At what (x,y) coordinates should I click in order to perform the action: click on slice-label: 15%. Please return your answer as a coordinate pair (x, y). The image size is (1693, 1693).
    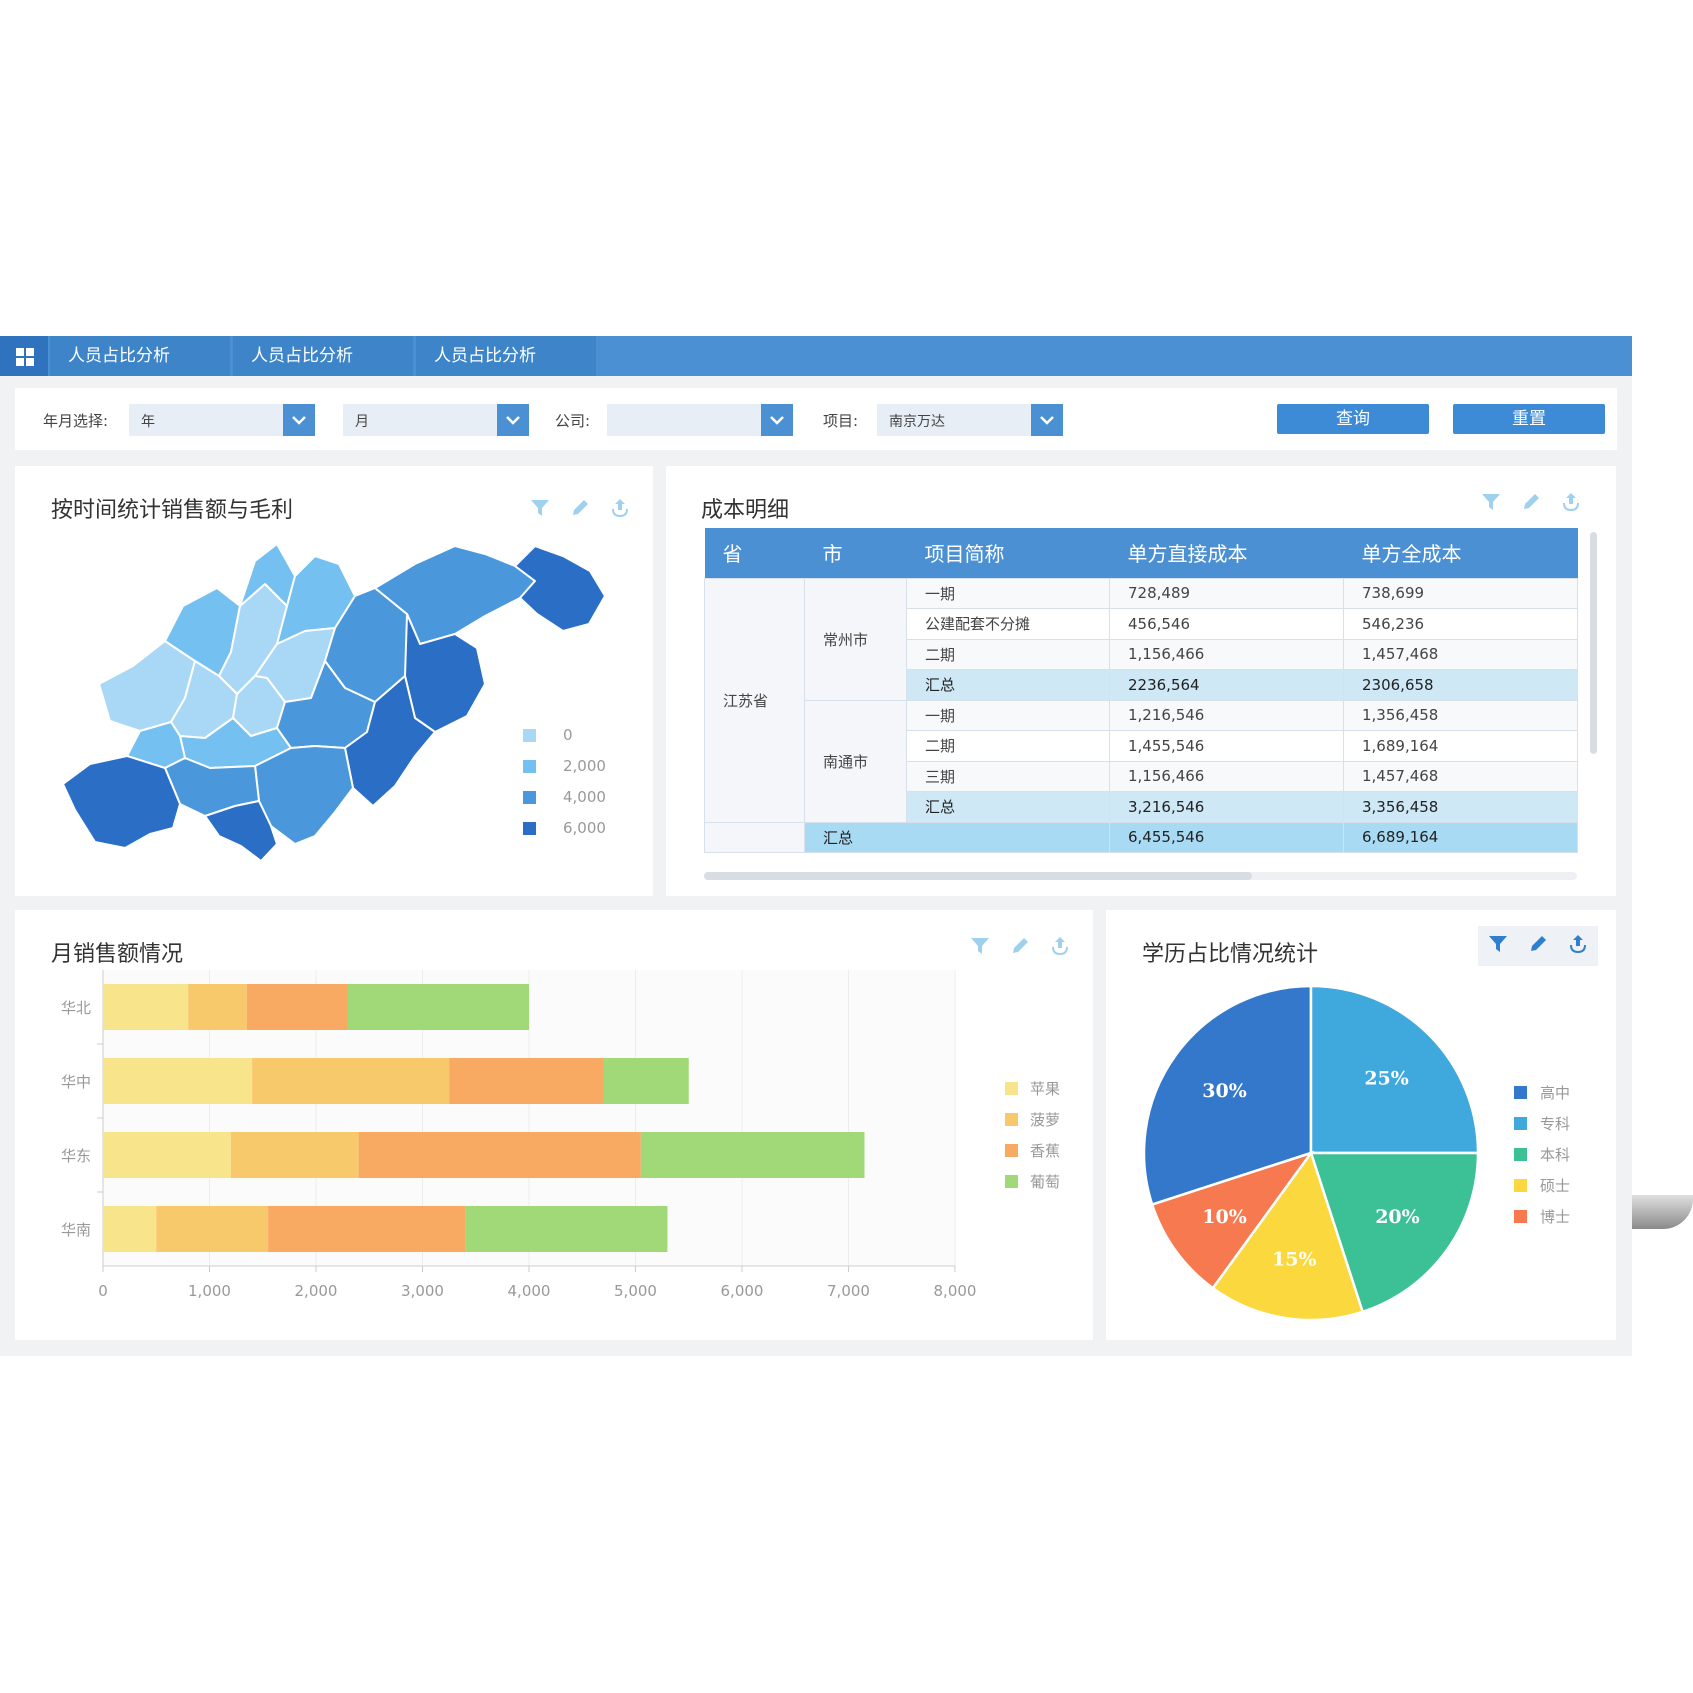
    Looking at the image, I should click on (1294, 1260).